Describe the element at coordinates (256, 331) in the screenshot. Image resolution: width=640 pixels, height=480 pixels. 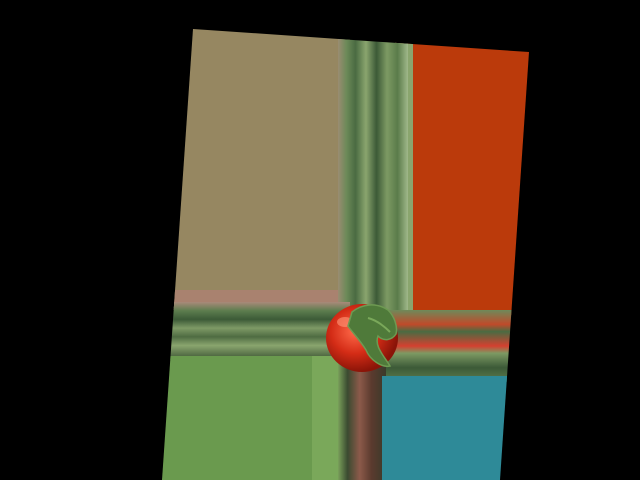
I see `horizontal-stripes-left` at that location.